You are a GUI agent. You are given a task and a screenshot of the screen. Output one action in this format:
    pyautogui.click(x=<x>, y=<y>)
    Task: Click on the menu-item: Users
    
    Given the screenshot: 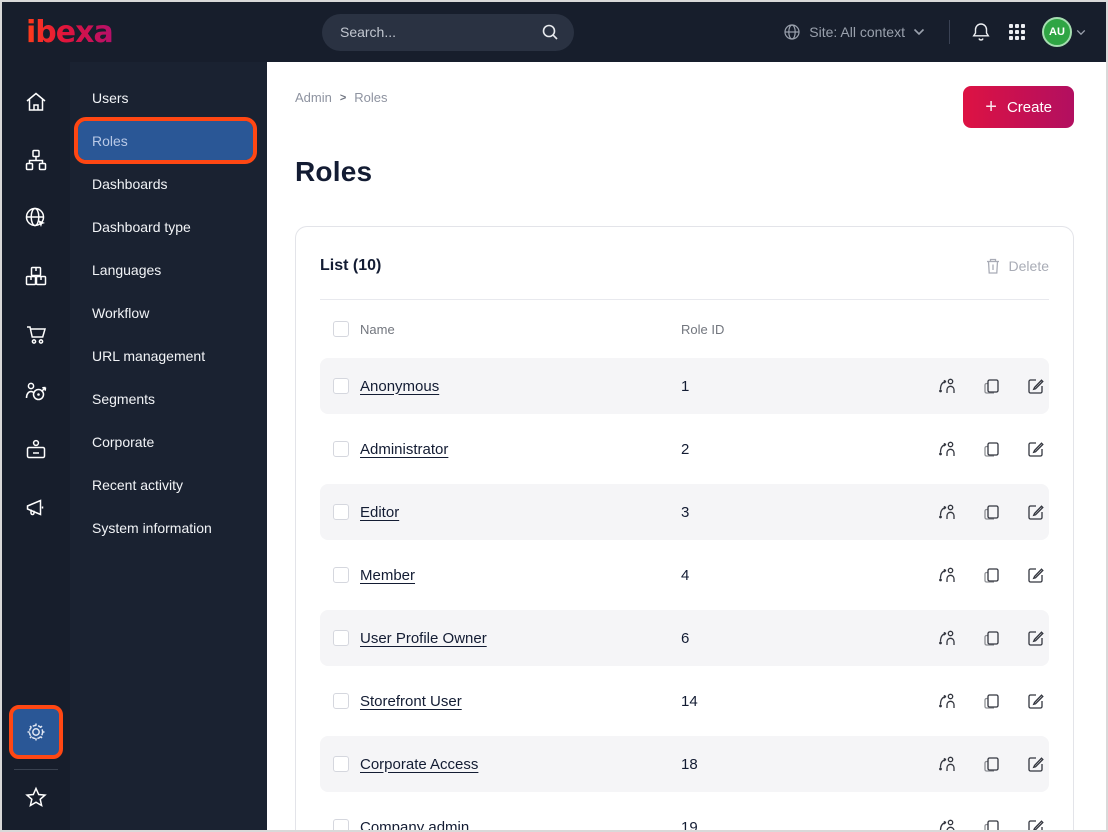 What is the action you would take?
    pyautogui.click(x=165, y=97)
    